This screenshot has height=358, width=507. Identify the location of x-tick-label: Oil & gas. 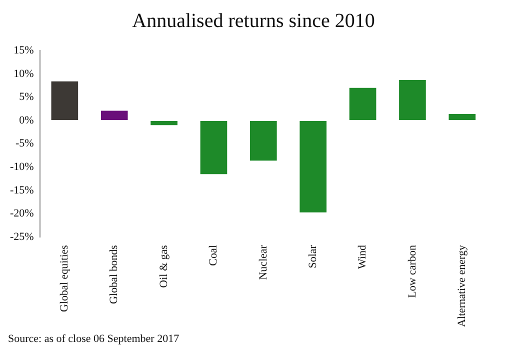
(164, 266).